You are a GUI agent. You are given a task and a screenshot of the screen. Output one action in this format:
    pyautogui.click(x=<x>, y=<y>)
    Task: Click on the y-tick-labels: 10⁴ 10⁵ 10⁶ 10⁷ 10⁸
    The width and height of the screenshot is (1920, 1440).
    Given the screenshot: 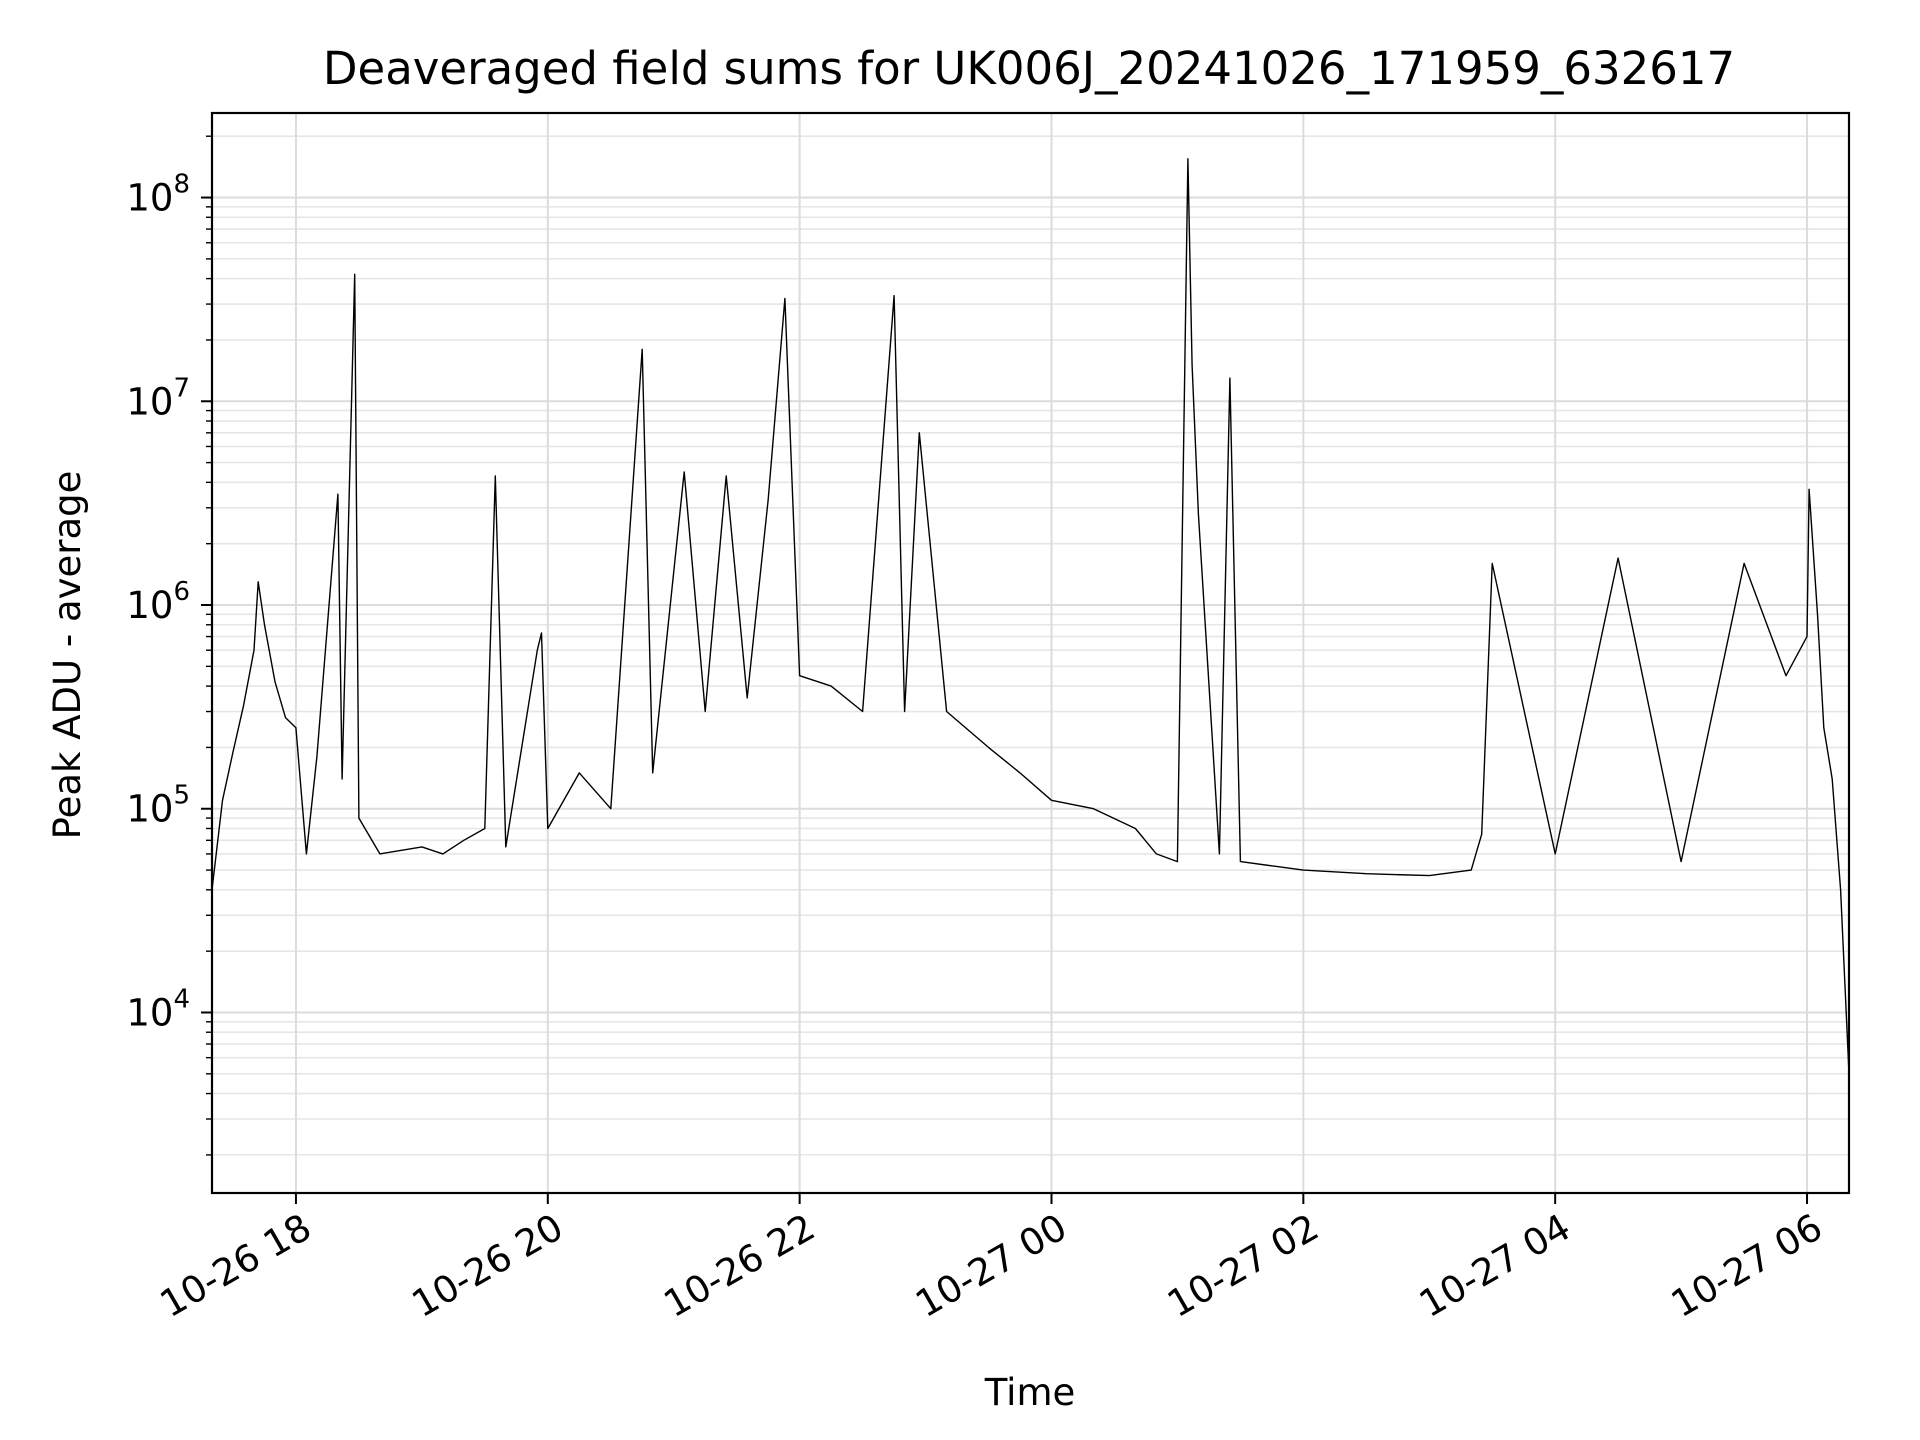 What is the action you would take?
    pyautogui.click(x=158, y=602)
    